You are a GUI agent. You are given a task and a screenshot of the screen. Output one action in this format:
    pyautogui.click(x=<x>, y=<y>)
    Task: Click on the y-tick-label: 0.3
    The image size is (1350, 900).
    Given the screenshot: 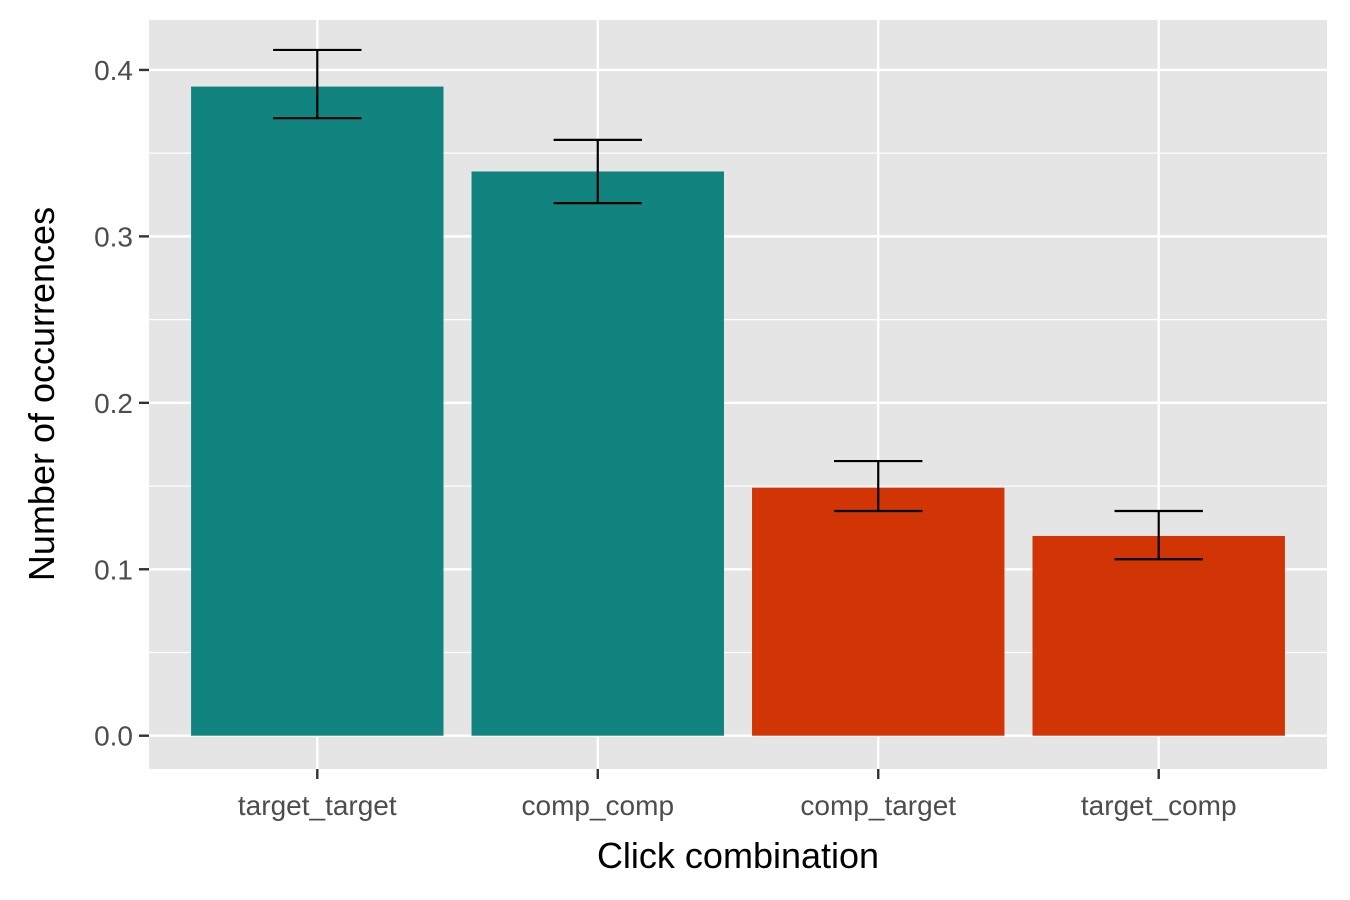 What is the action you would take?
    pyautogui.click(x=113, y=236)
    